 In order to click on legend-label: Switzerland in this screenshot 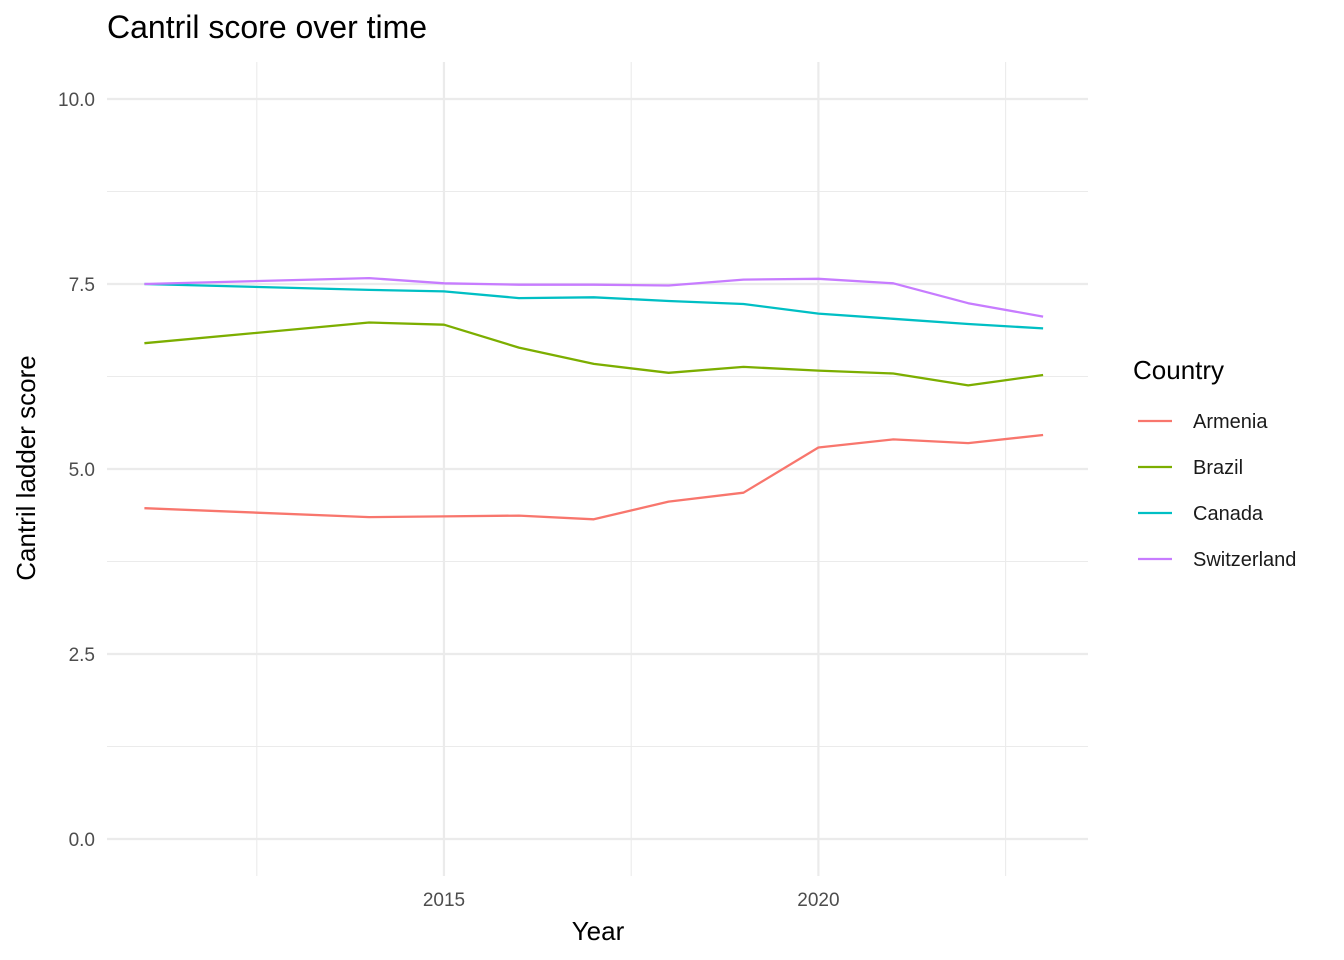, I will do `click(1244, 560)`.